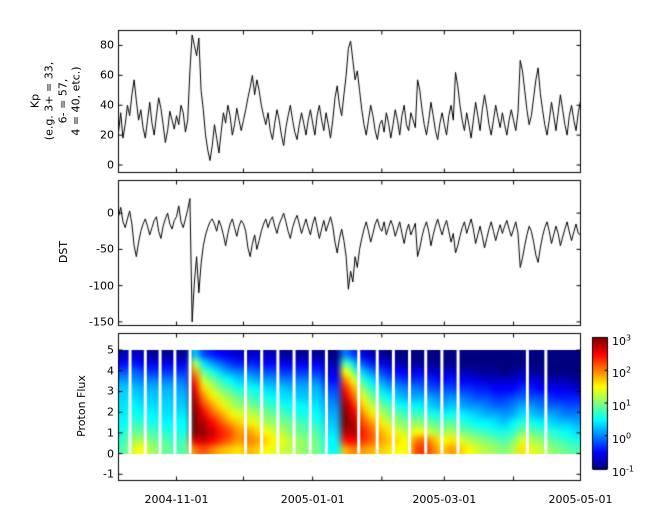  What do you see at coordinates (101, 322) in the screenshot?
I see `dst-ytick-label: -150` at bounding box center [101, 322].